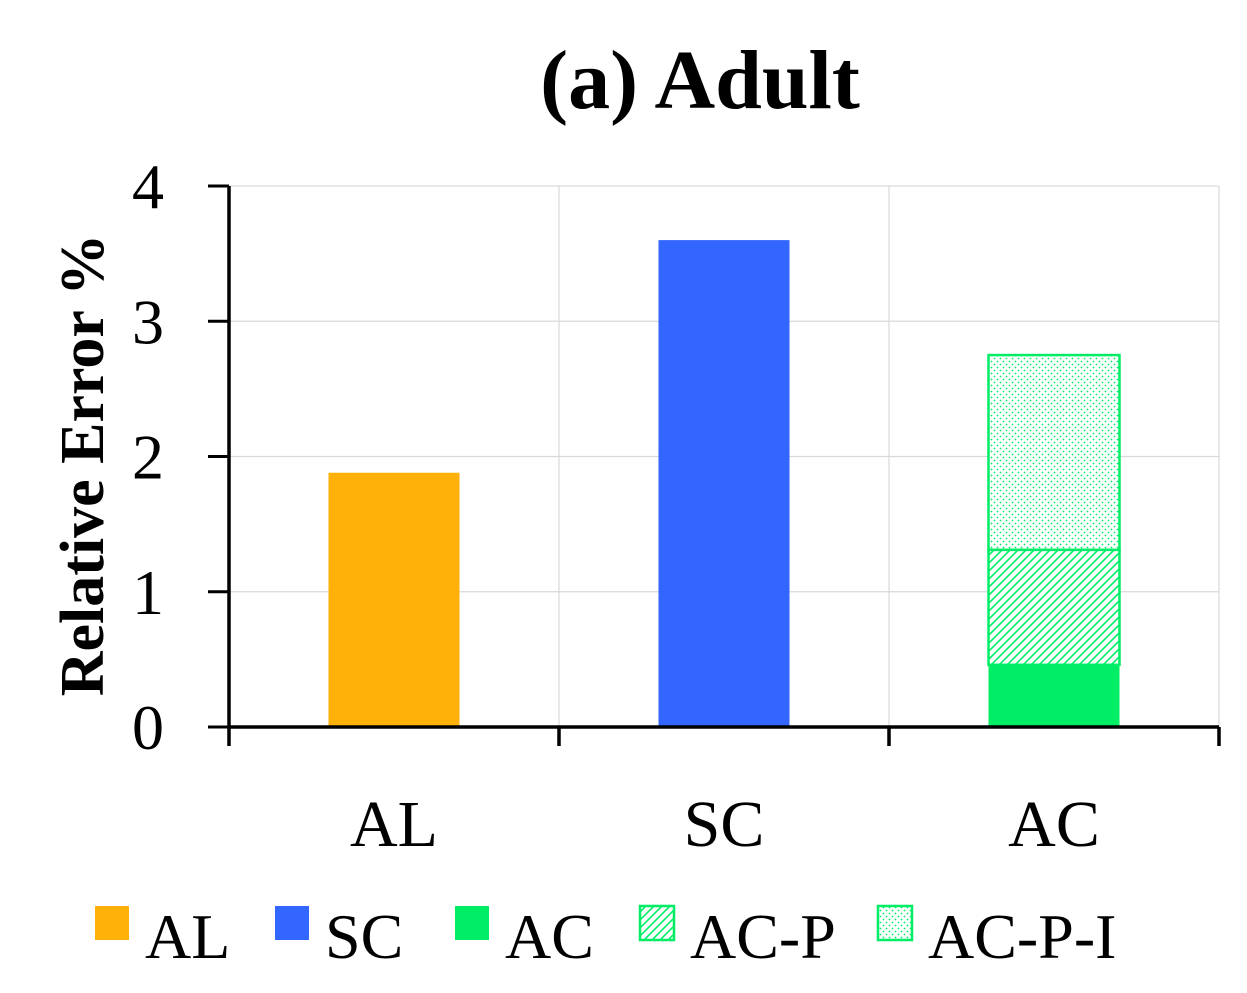 The width and height of the screenshot is (1247, 993). What do you see at coordinates (148, 457) in the screenshot?
I see `y-tick-label: 2` at bounding box center [148, 457].